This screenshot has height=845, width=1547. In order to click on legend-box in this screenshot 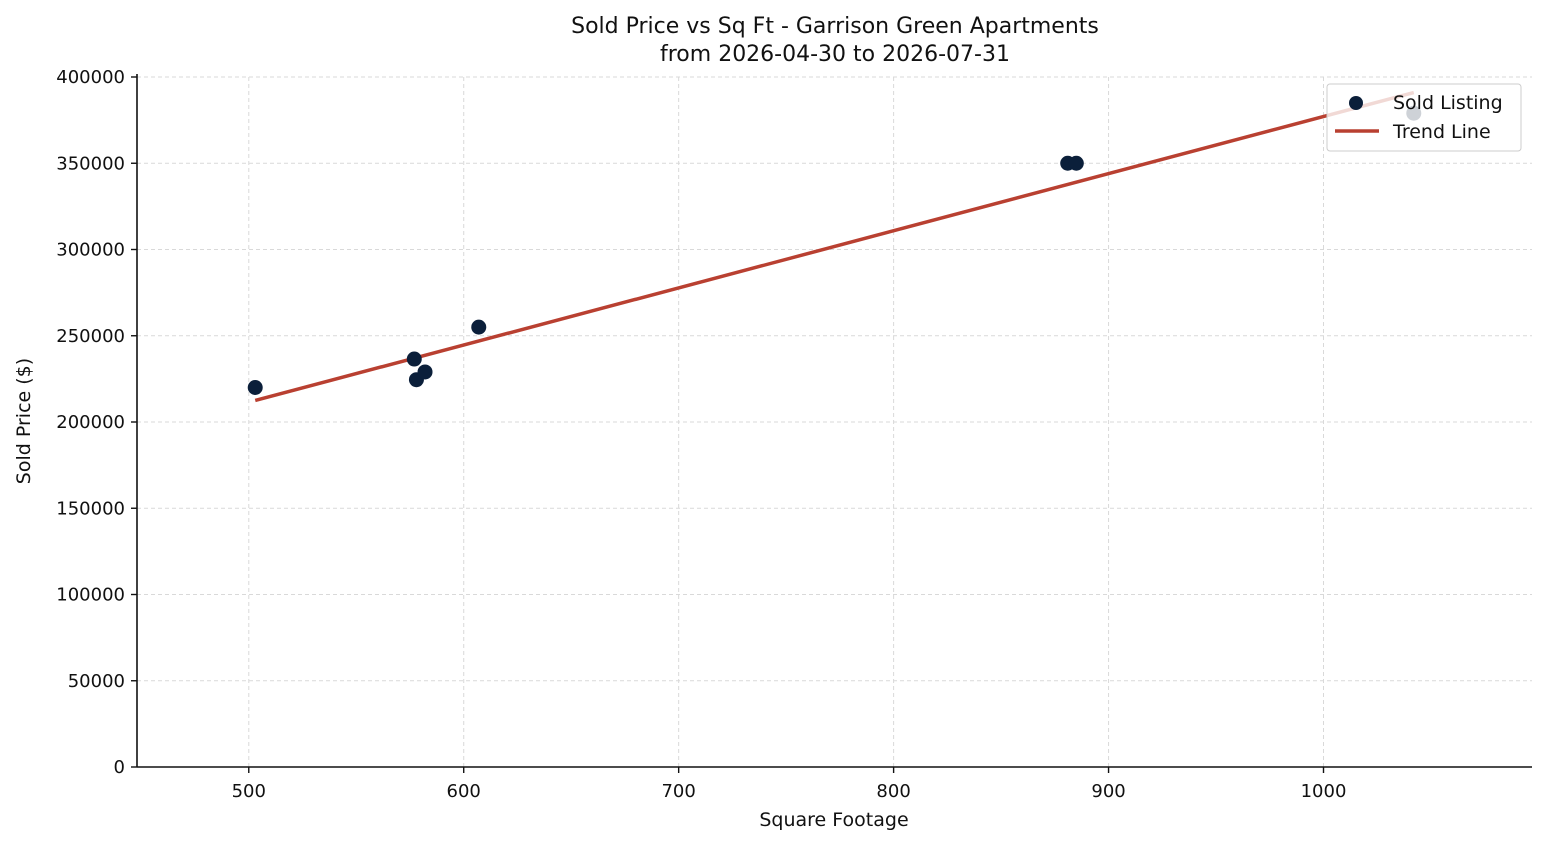, I will do `click(1424, 117)`.